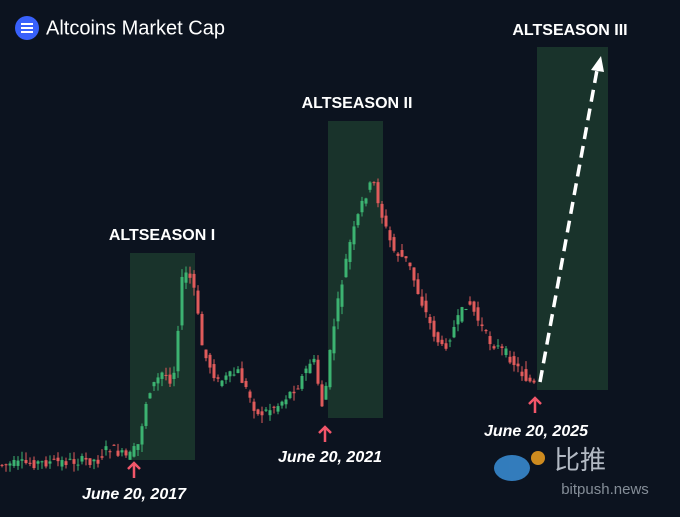 This screenshot has height=517, width=680. I want to click on season-label: ALTSEASON III, so click(569, 30).